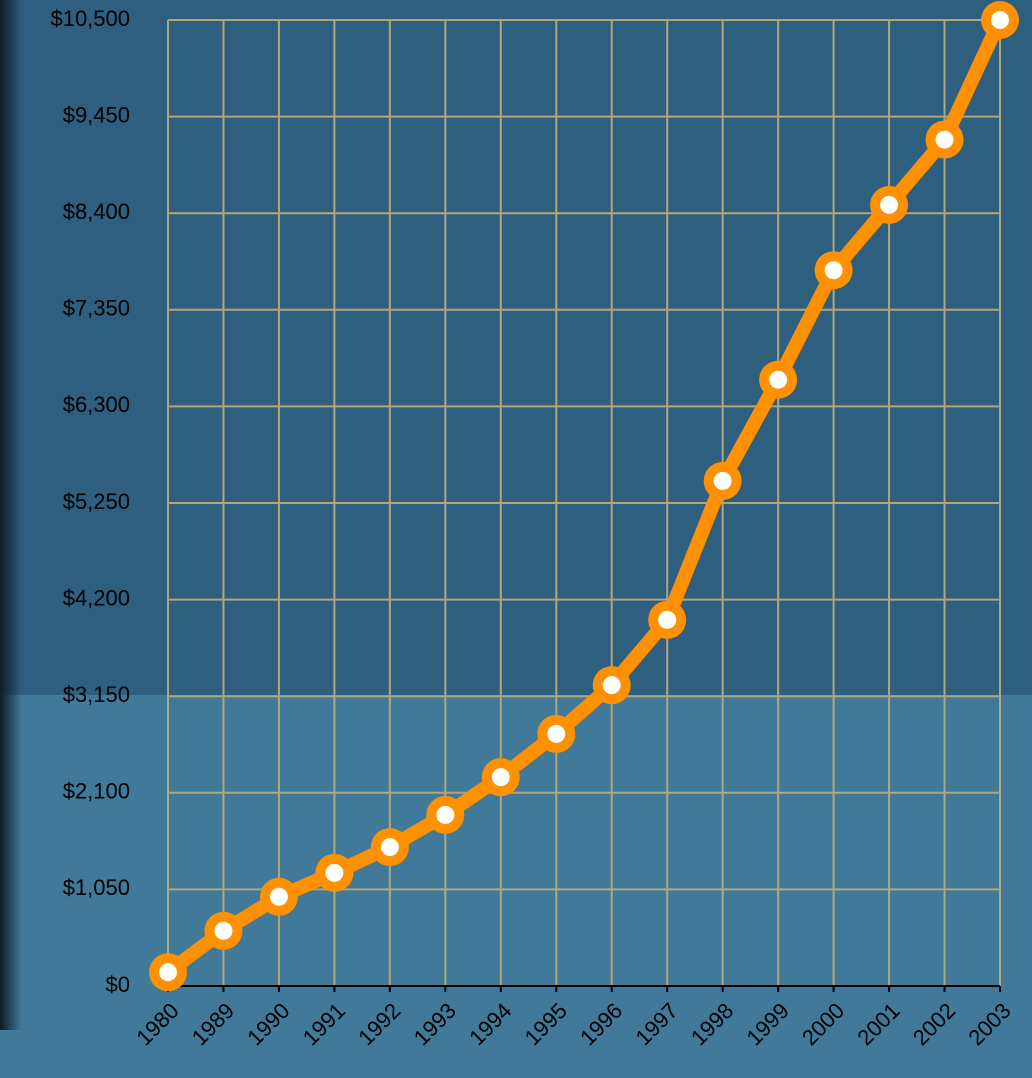 This screenshot has width=1032, height=1078. I want to click on y-tick-label: $1,050, so click(96, 887).